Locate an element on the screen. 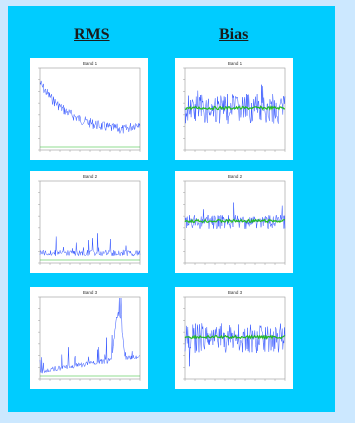 The width and height of the screenshot is (355, 423). rms-band-1-plot: Band 1 is located at coordinates (89, 106).